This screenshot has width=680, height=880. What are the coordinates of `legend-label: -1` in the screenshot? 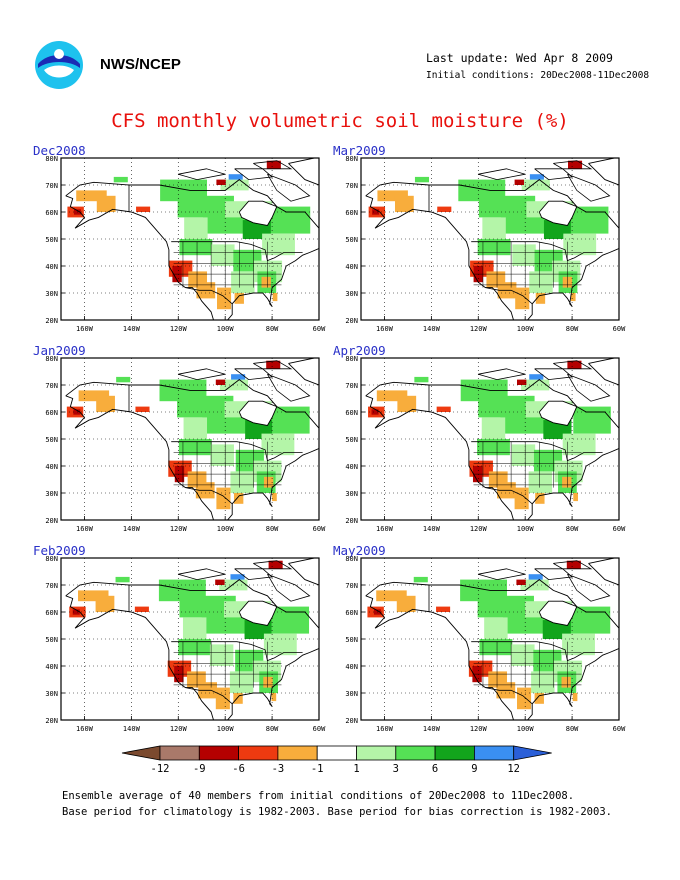 It's located at (317, 769).